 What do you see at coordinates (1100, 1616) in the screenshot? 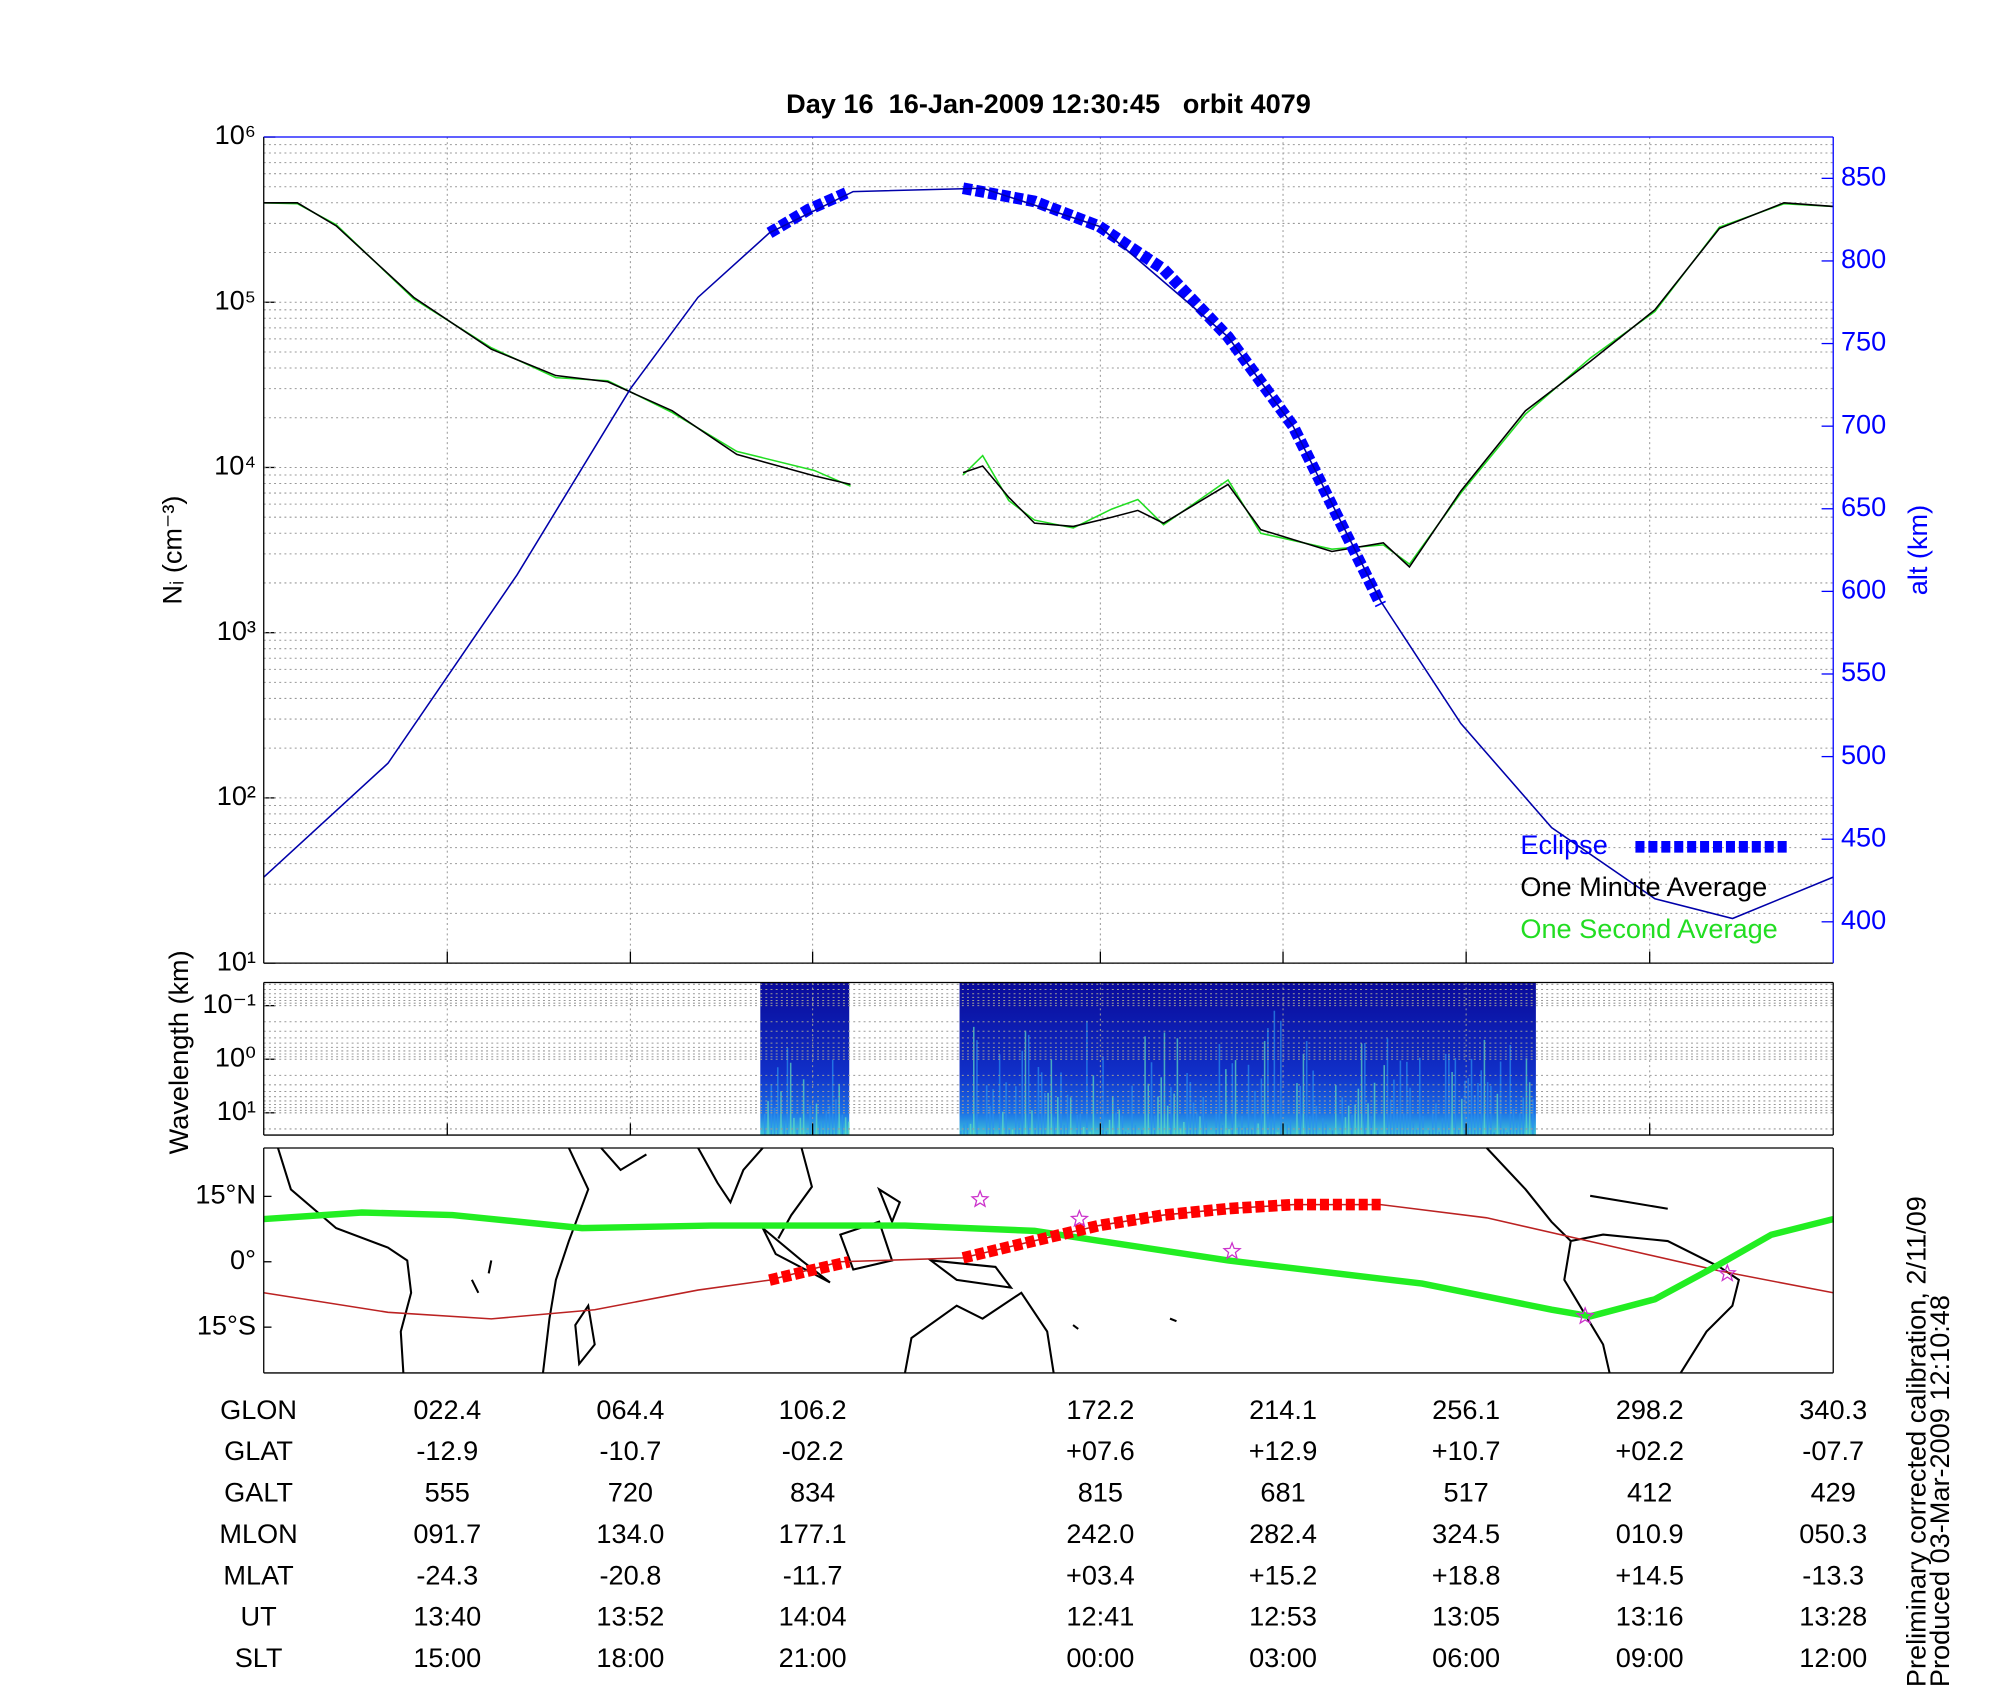
I see `table-cell: 12:41` at bounding box center [1100, 1616].